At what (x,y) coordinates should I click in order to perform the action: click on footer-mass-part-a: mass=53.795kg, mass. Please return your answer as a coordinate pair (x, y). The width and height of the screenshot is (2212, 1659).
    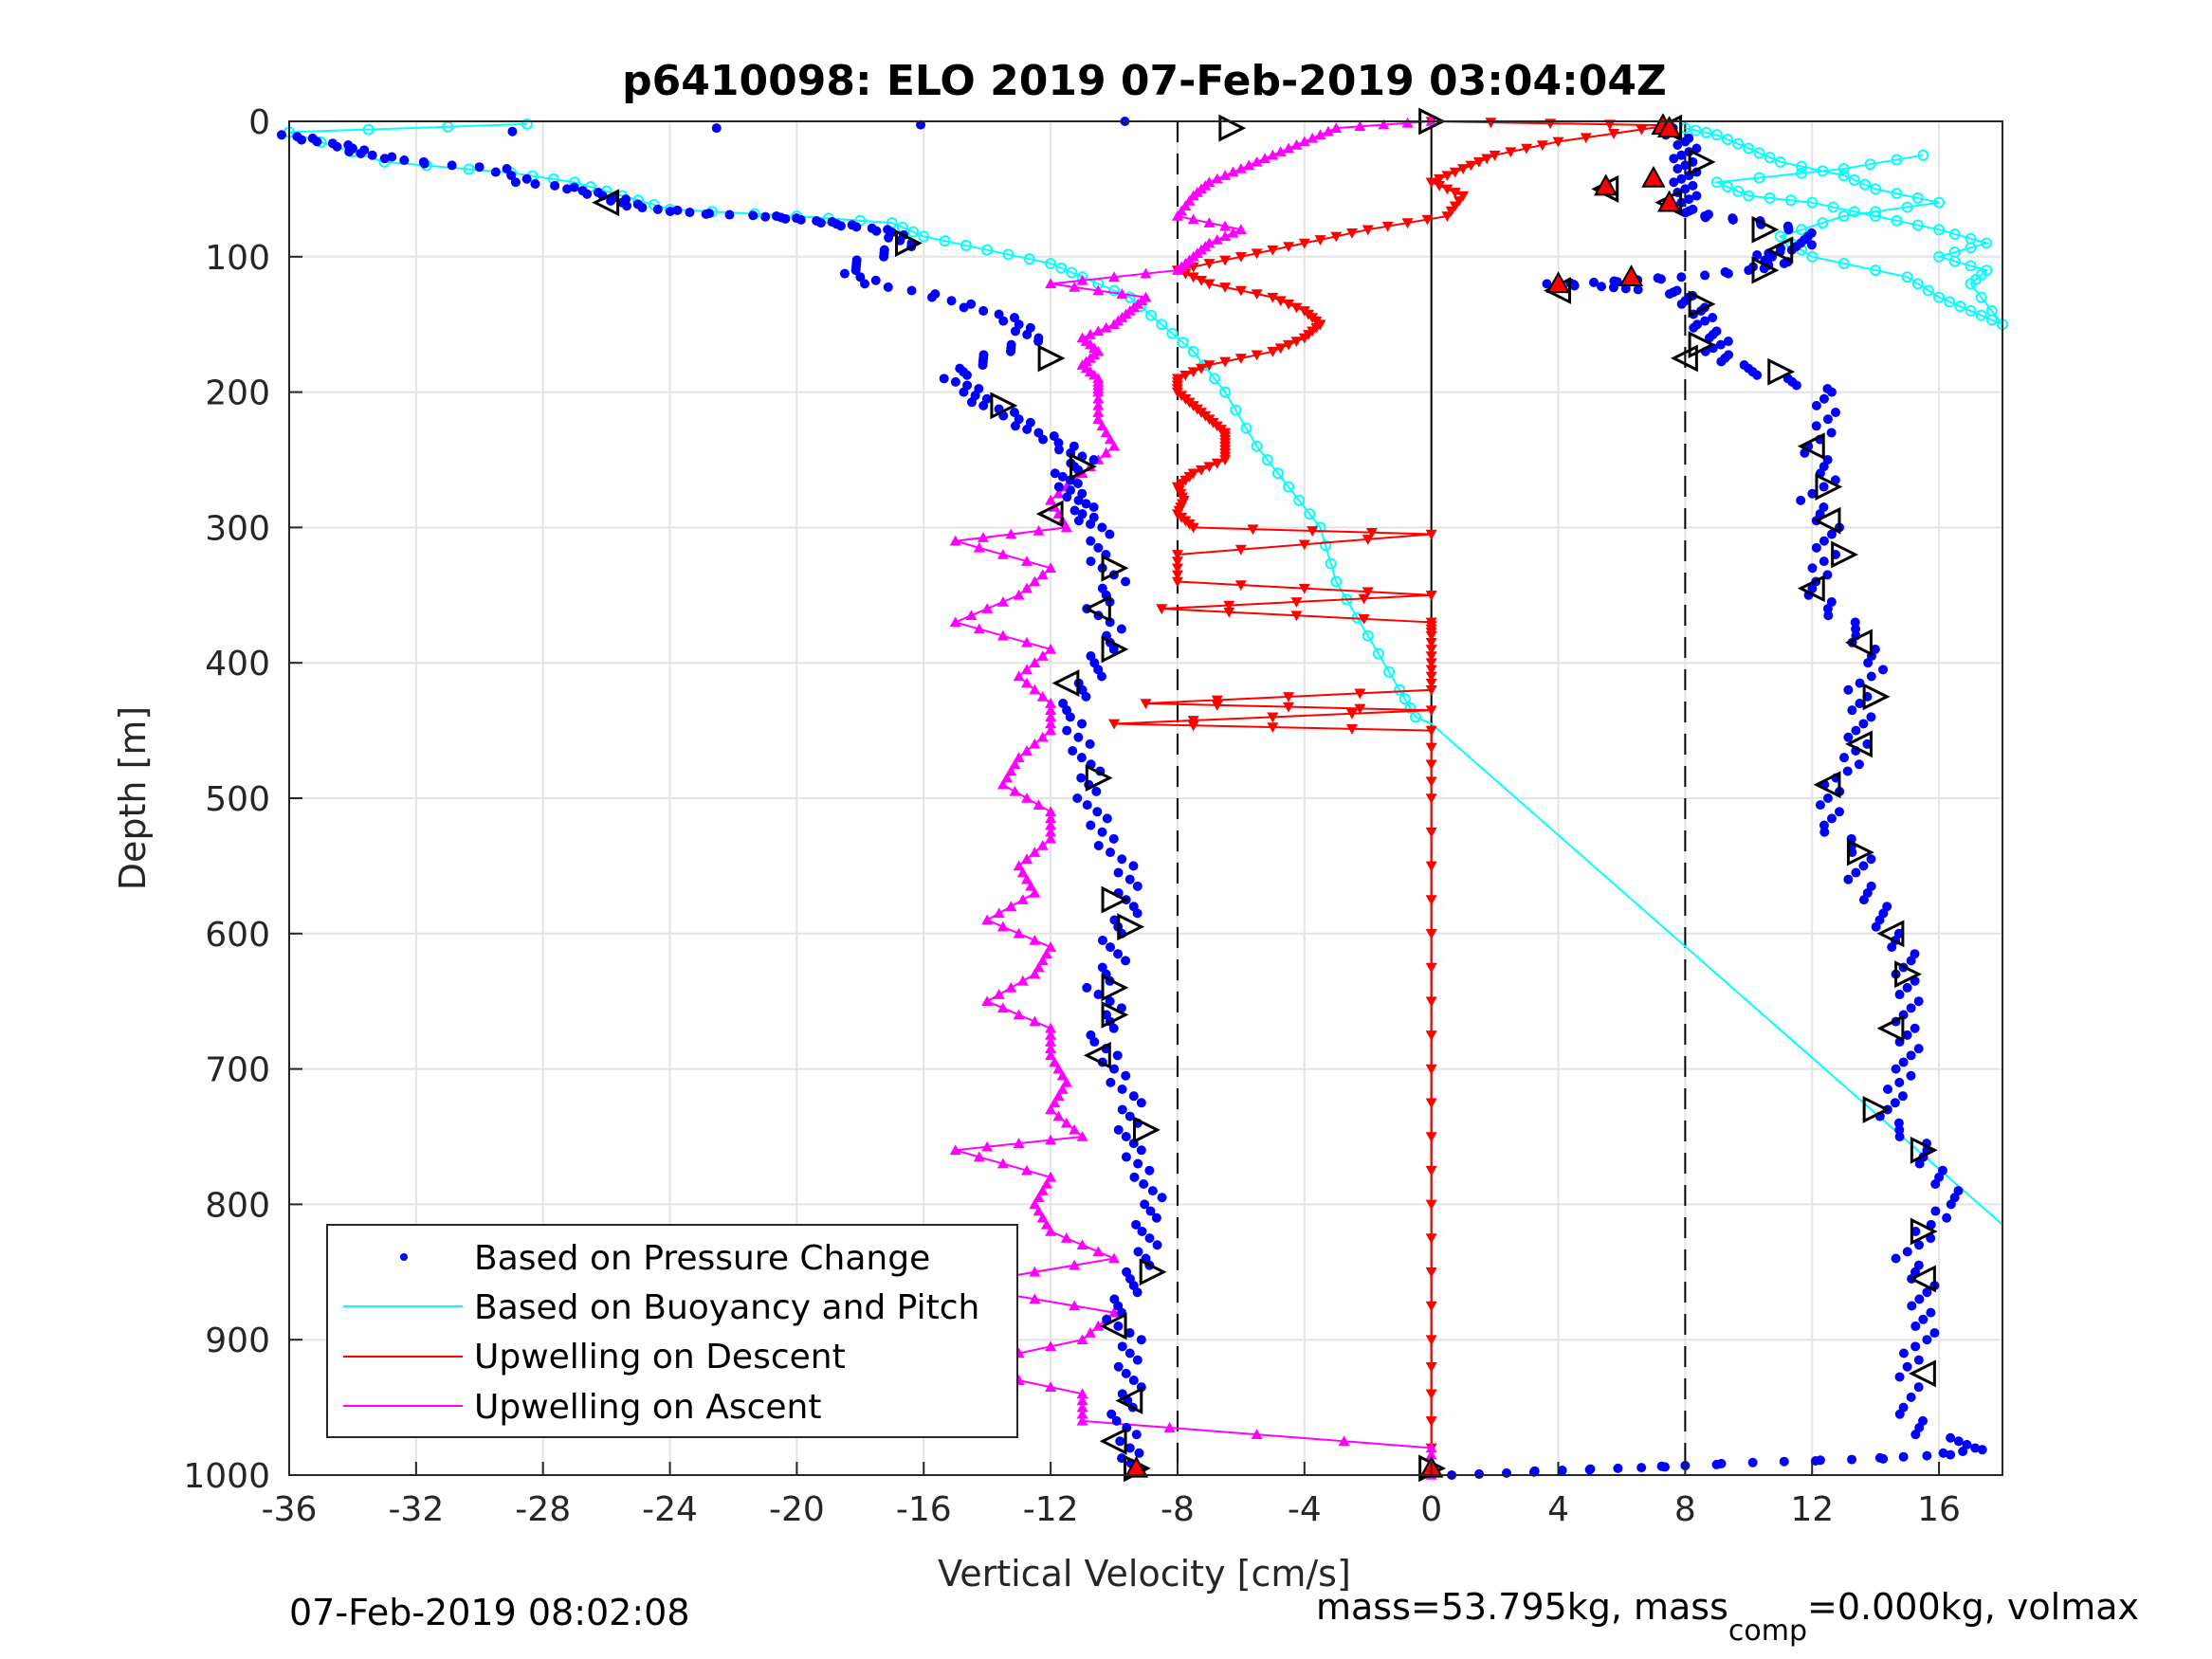
    Looking at the image, I should click on (1522, 1607).